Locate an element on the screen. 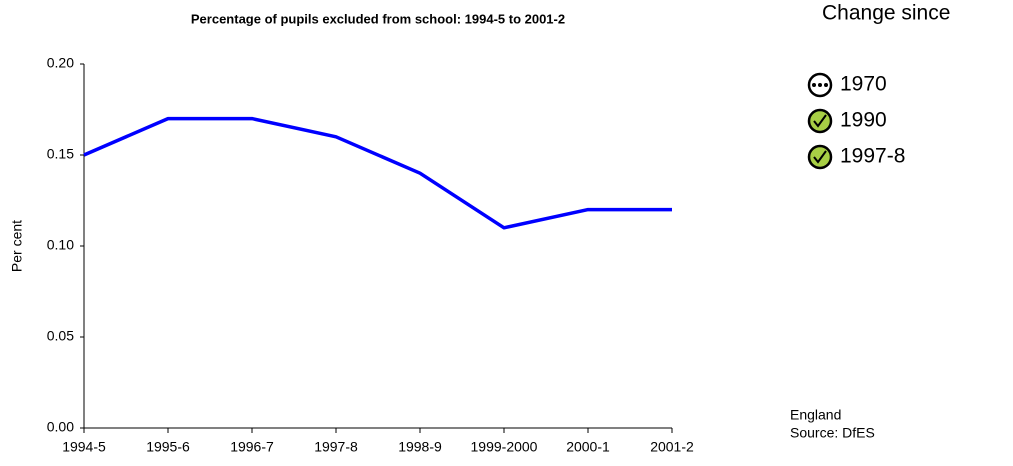 This screenshot has height=466, width=1013. x-tick-label: 1995-6 is located at coordinates (168, 447).